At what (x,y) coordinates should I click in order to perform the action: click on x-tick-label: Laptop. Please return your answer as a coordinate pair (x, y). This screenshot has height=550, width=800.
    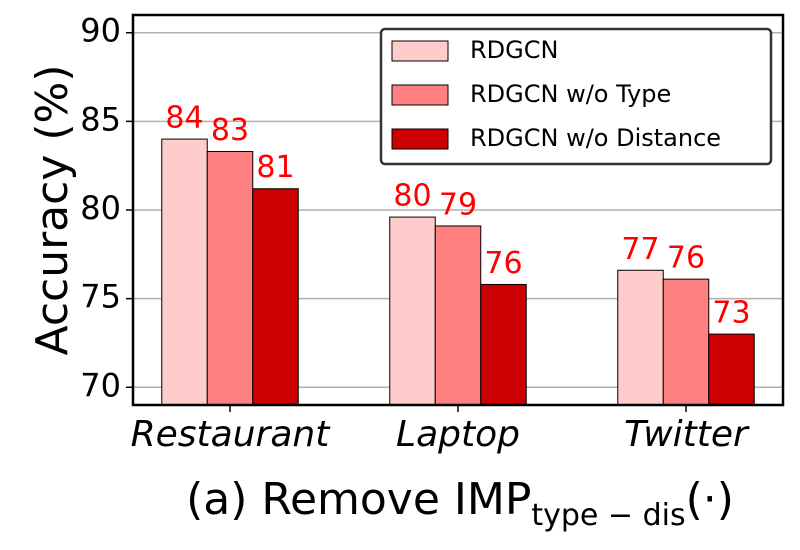
    Looking at the image, I should click on (458, 434).